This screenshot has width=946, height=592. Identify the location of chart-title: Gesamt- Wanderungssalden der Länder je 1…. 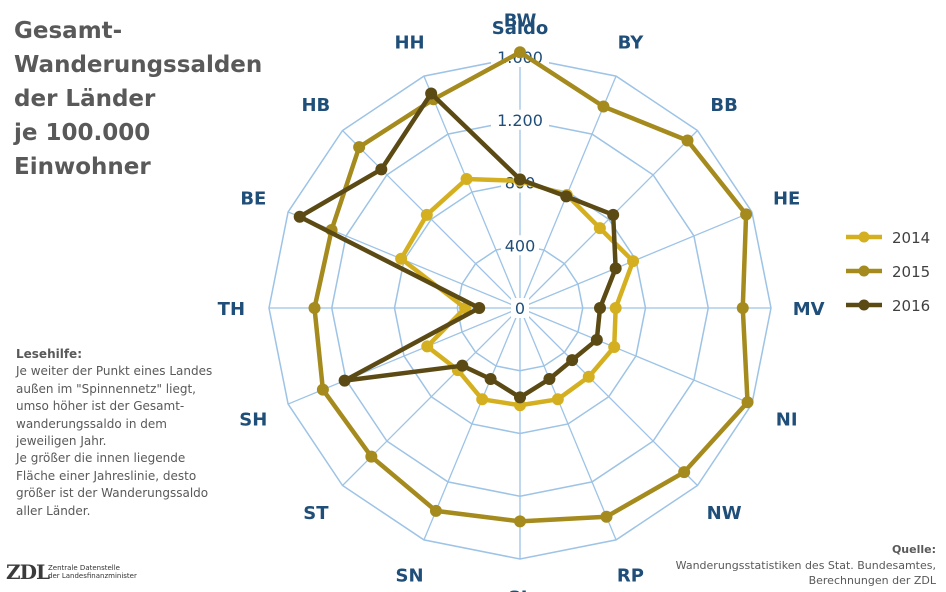
(139, 99).